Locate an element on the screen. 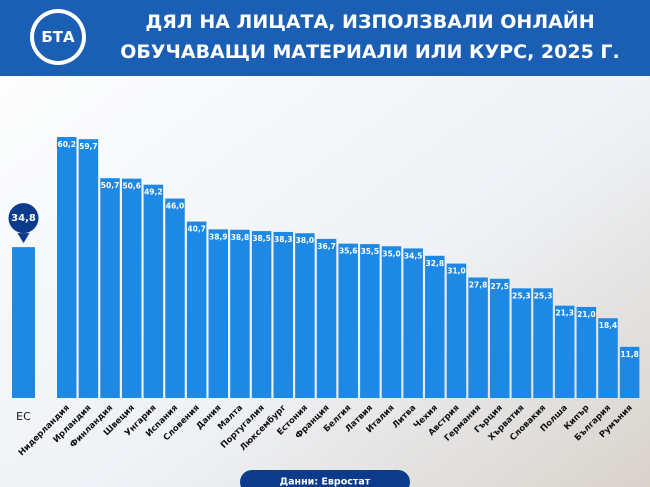 Image resolution: width=650 pixels, height=487 pixels. value-label: 18,4 is located at coordinates (608, 325).